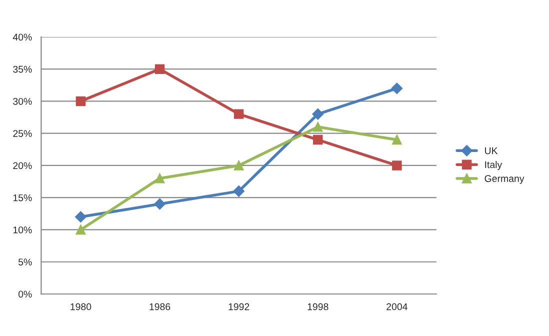  What do you see at coordinates (22, 166) in the screenshot?
I see `y-tick-label: 20%` at bounding box center [22, 166].